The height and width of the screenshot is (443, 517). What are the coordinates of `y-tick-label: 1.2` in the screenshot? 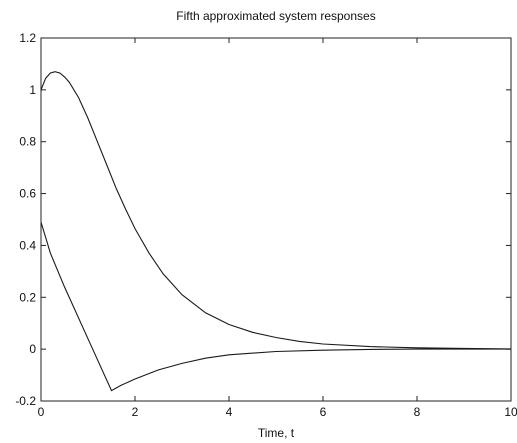 It's located at (27, 38).